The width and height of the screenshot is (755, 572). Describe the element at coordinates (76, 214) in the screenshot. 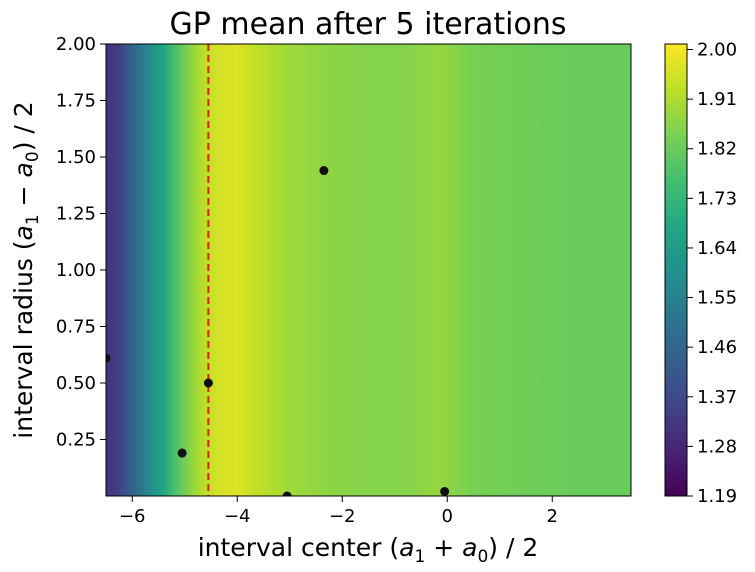

I see `y-tick-label-4: 1.25` at that location.